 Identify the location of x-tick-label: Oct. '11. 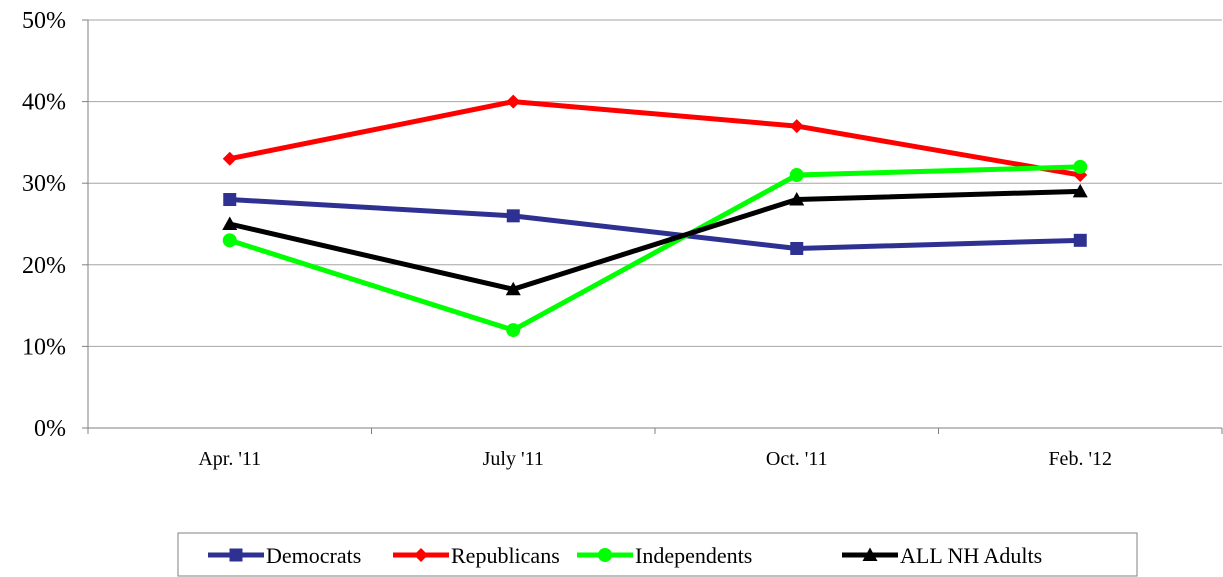
(797, 459).